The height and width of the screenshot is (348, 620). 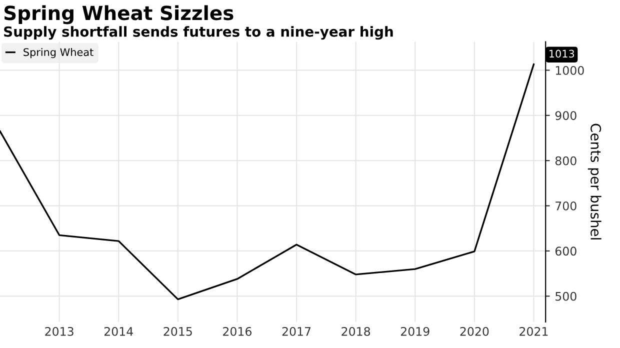 What do you see at coordinates (59, 53) in the screenshot?
I see `legend-label: Spring Wheat` at bounding box center [59, 53].